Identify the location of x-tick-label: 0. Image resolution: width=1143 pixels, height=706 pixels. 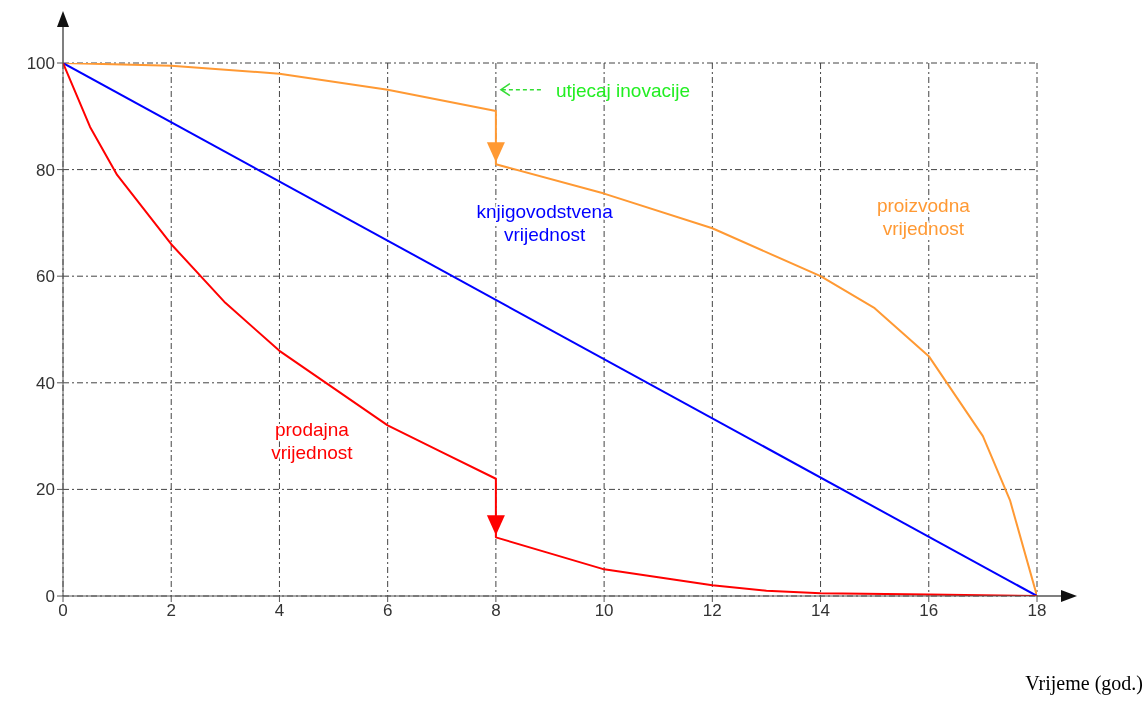
(63, 611).